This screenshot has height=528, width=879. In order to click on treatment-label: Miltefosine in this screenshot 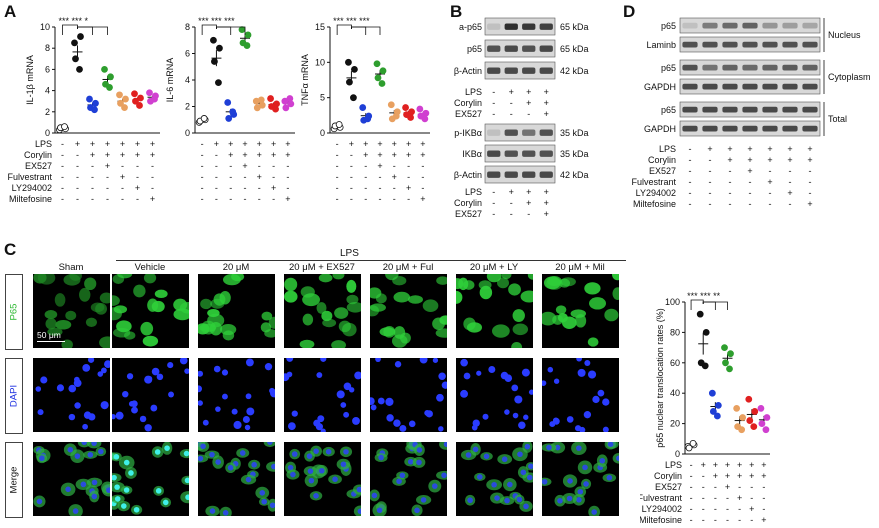, I will do `click(661, 520)`.